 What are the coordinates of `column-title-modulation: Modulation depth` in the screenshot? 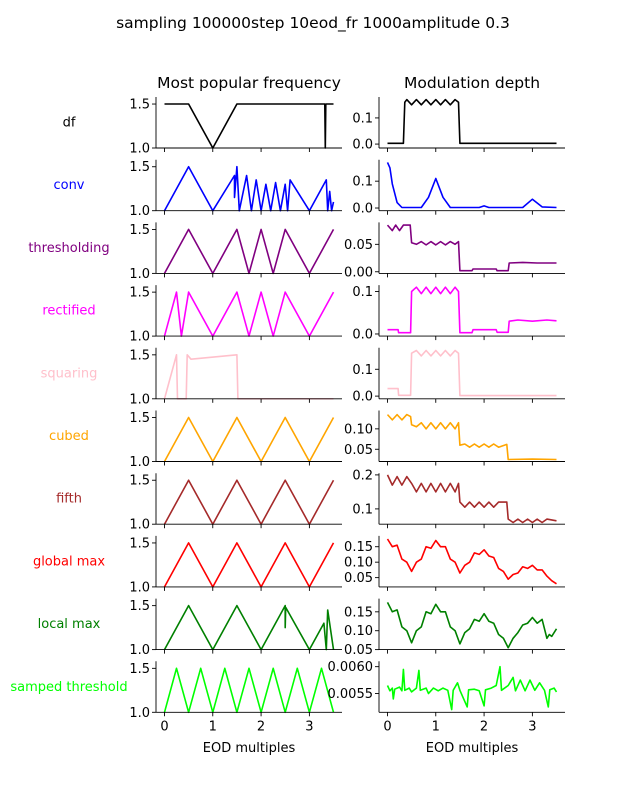 It's located at (472, 83).